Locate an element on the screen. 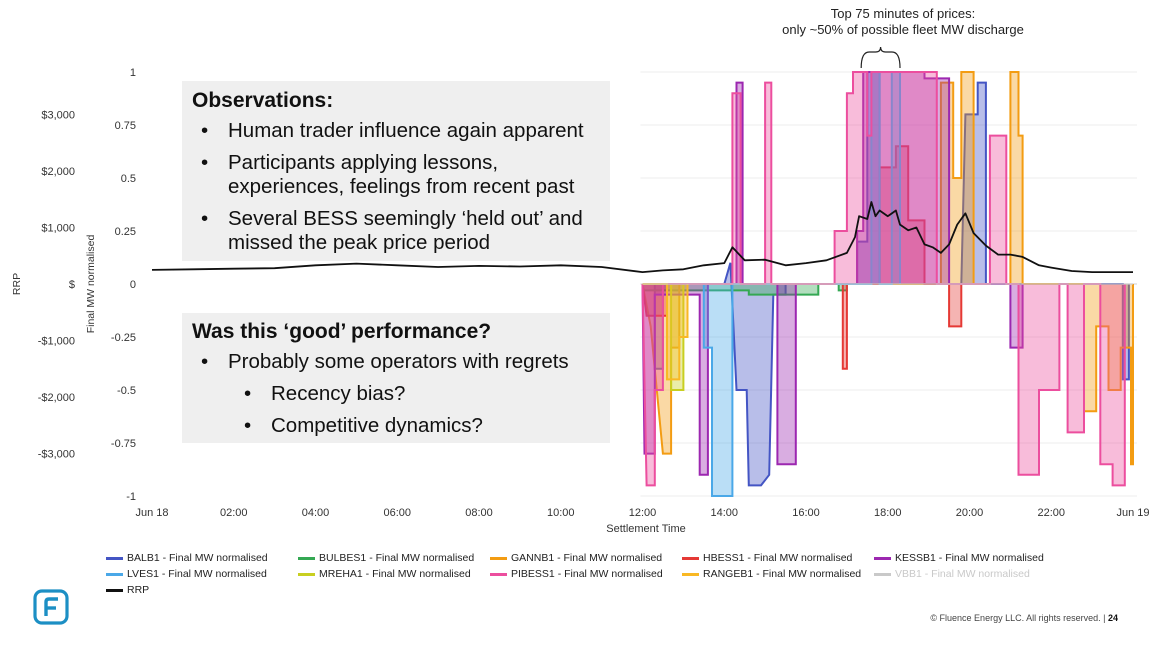  observations-title: Observations: is located at coordinates (263, 100).